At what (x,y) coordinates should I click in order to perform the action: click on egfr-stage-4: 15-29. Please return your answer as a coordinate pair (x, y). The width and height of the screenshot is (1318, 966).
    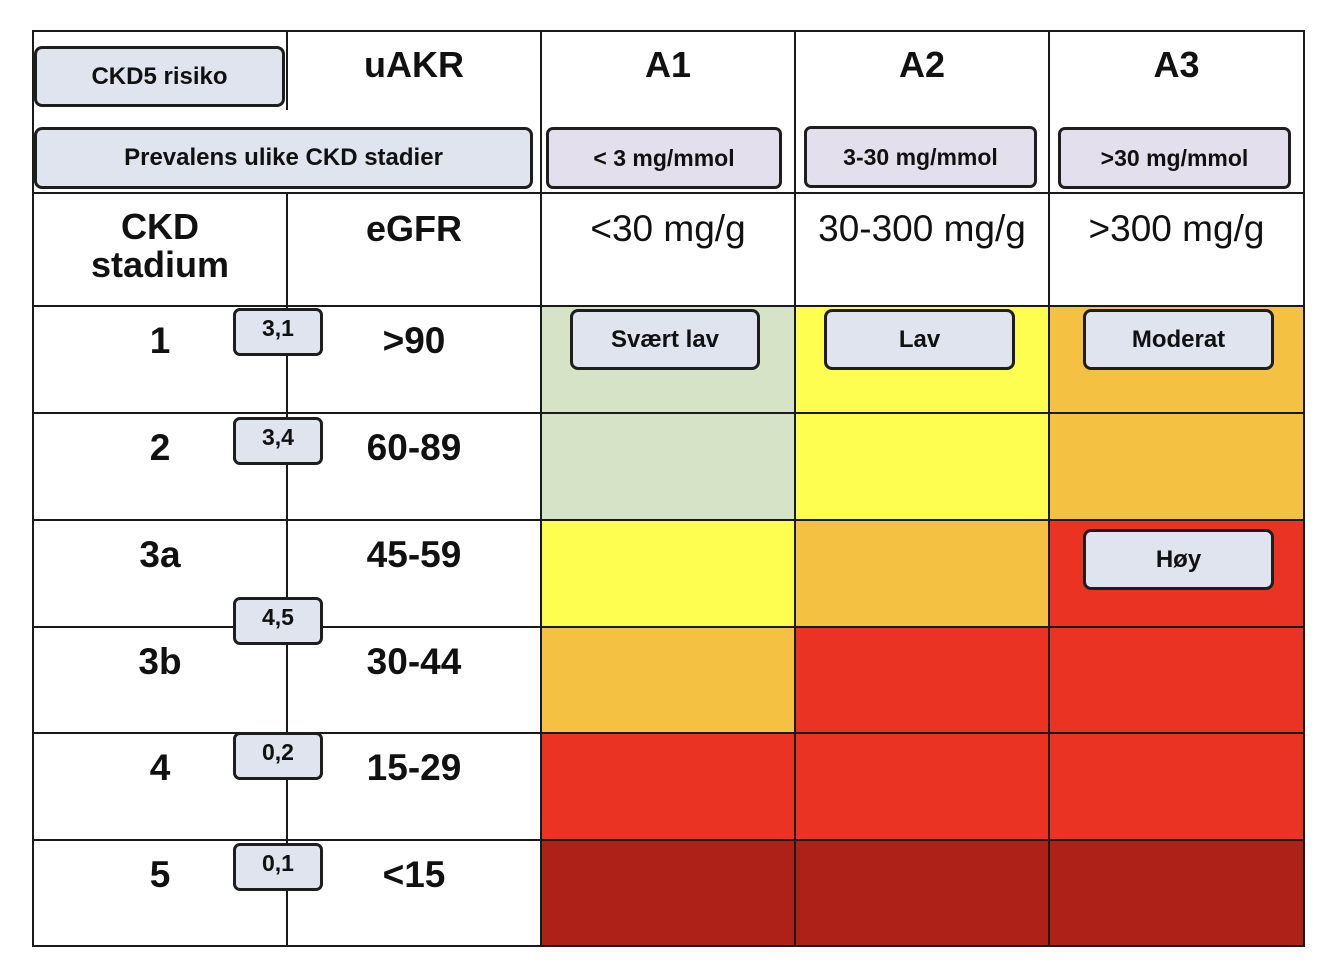
    Looking at the image, I should click on (414, 767).